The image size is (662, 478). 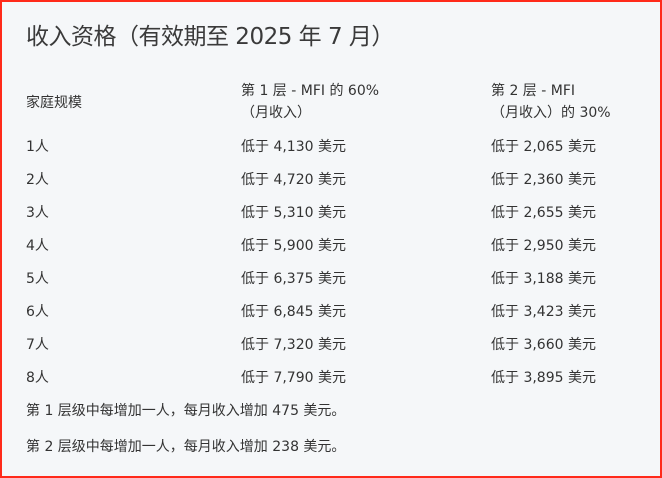 What do you see at coordinates (543, 213) in the screenshot?
I see `table-cell-tier2: 低于 2,655 美元` at bounding box center [543, 213].